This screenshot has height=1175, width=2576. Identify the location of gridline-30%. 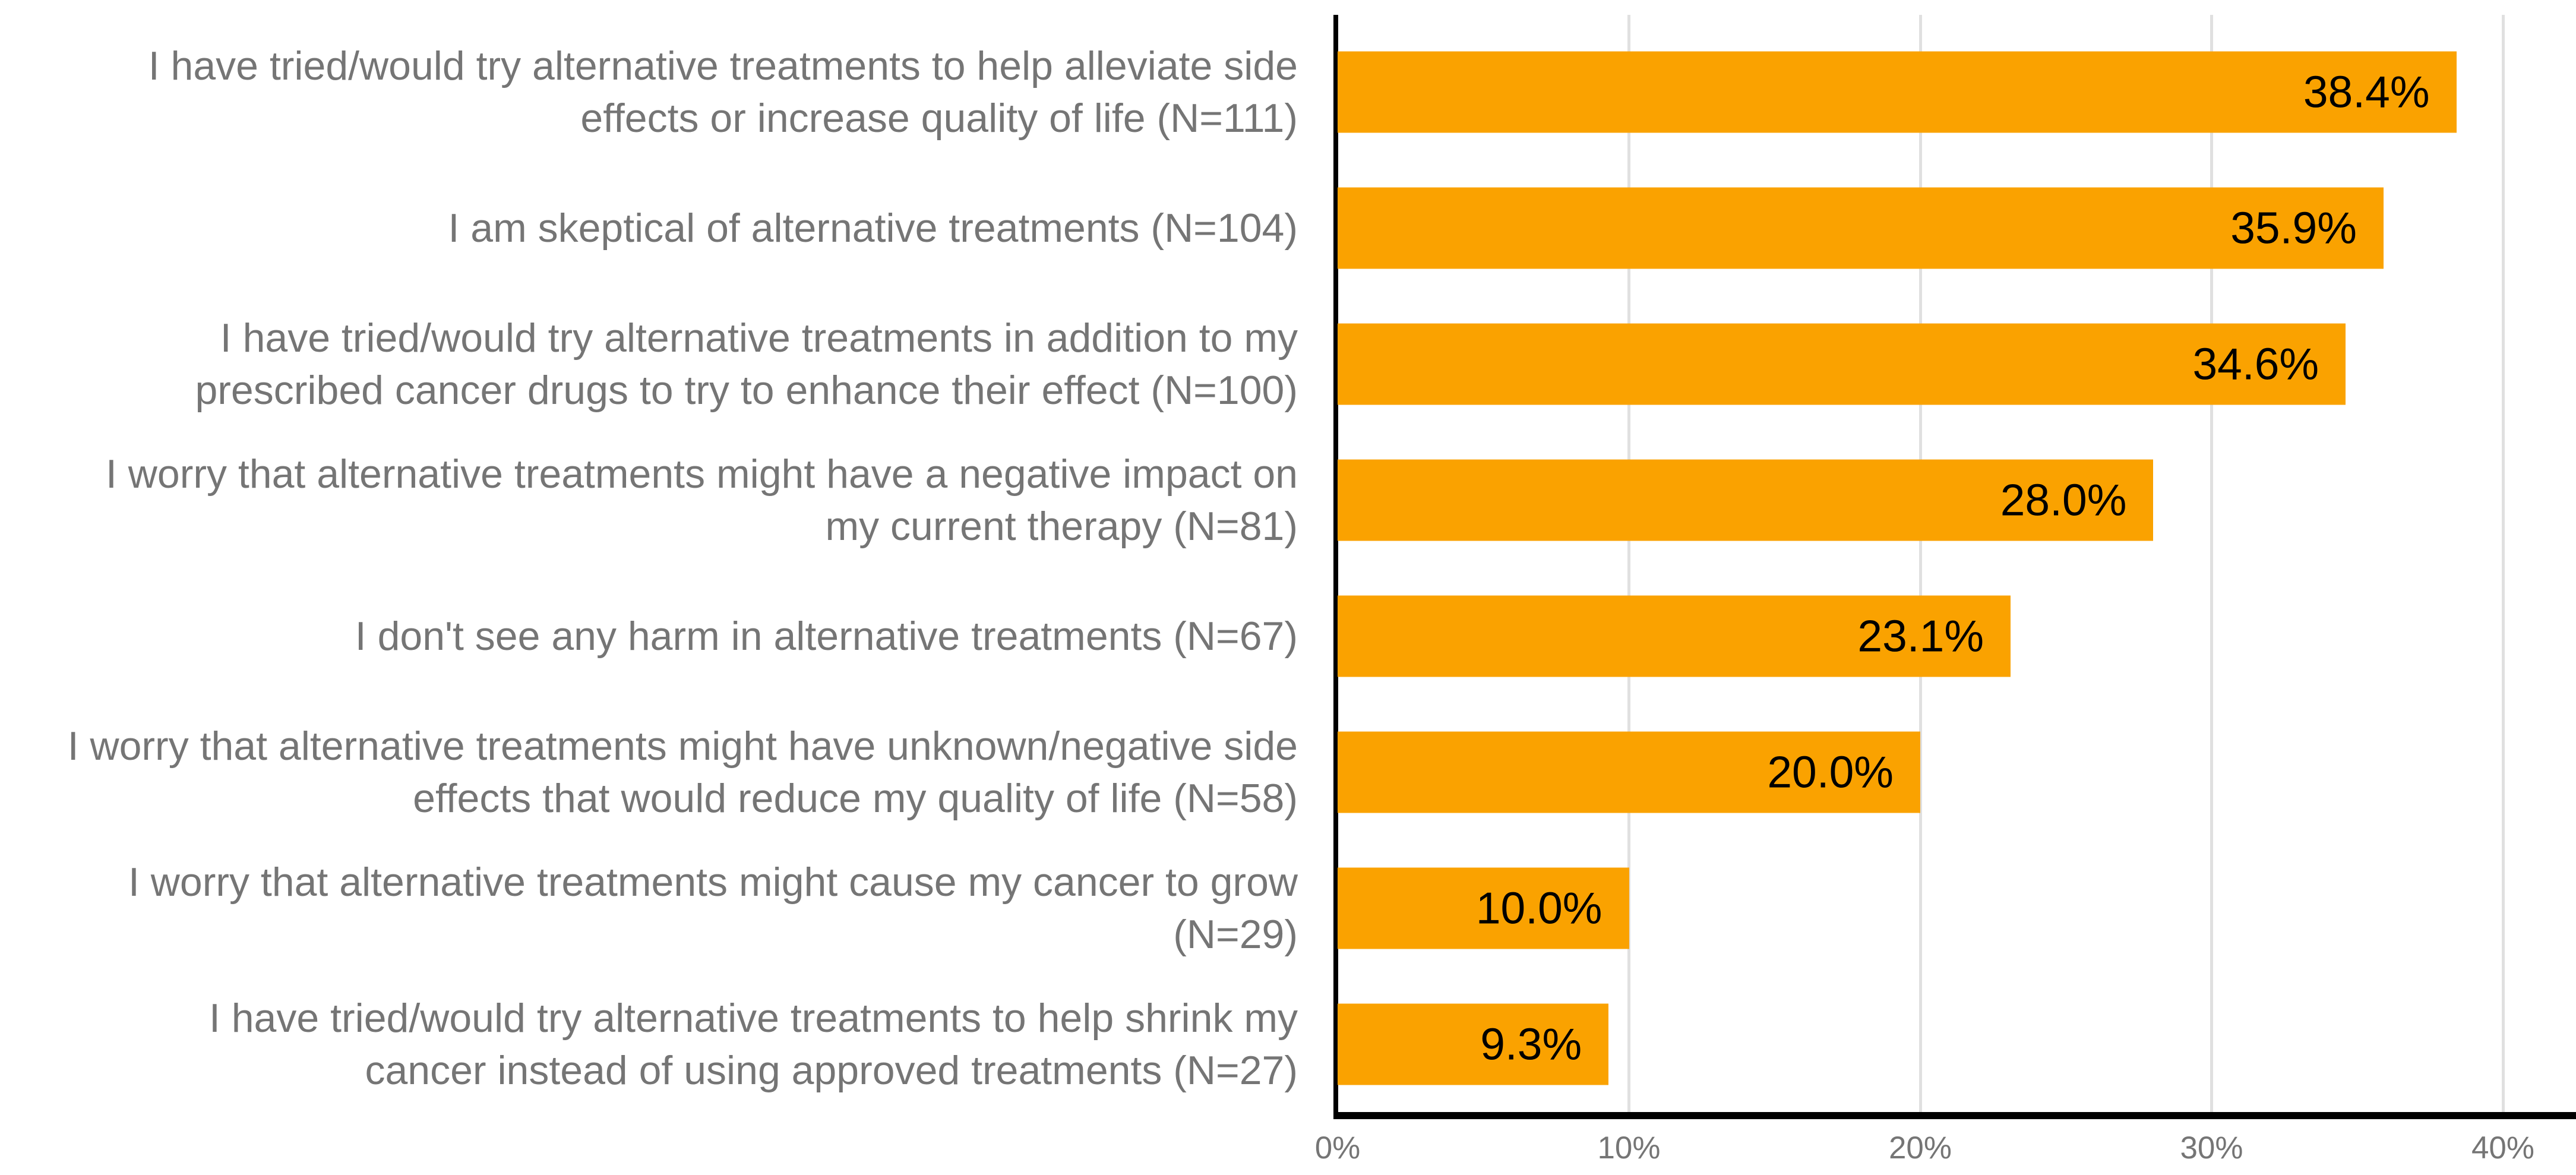
(2211, 563).